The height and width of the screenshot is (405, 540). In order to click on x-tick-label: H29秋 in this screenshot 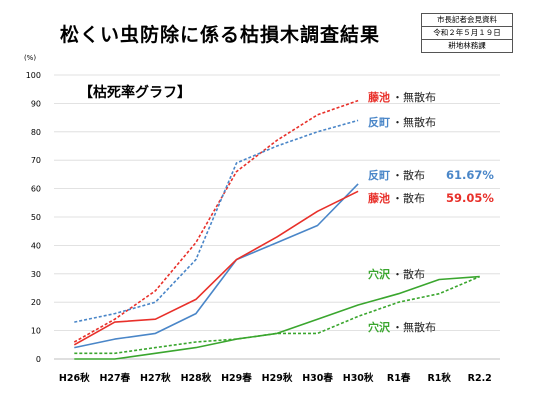, I will do `click(277, 378)`.